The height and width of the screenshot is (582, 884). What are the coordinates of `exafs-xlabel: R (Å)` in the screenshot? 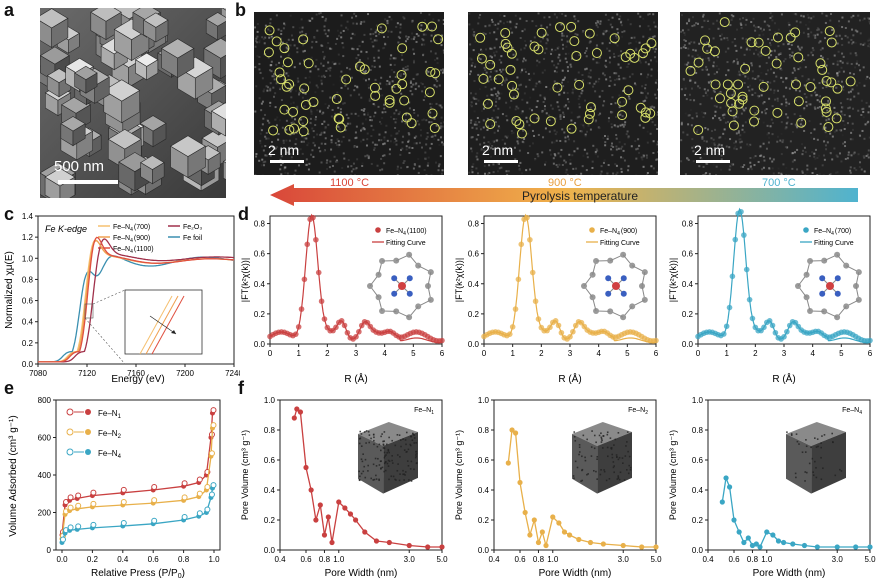 It's located at (569, 378).